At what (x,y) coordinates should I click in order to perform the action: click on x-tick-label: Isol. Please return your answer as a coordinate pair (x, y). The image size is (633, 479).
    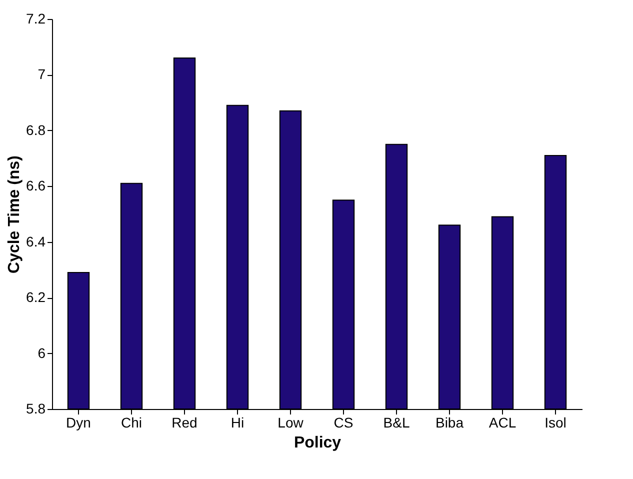
    Looking at the image, I should click on (555, 422).